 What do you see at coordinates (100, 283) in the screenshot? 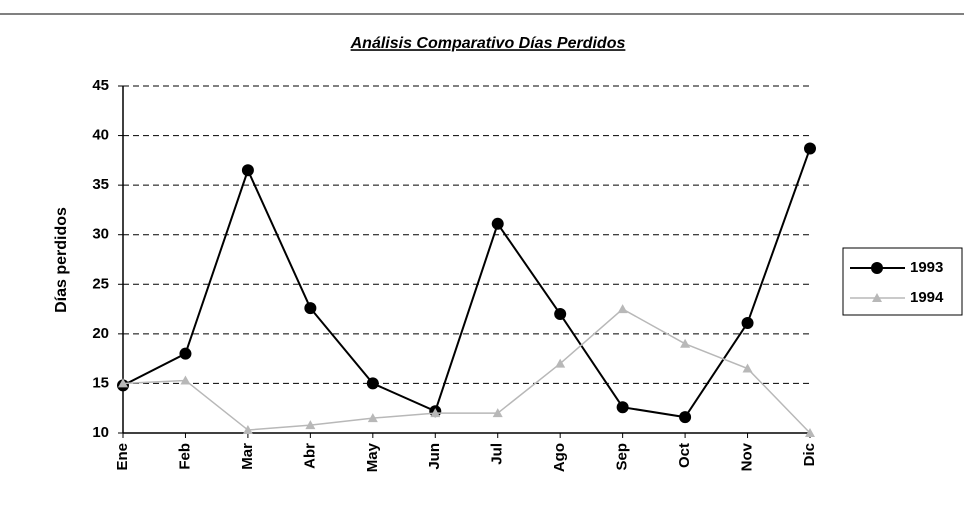
I see `y-tick-label: 25` at bounding box center [100, 283].